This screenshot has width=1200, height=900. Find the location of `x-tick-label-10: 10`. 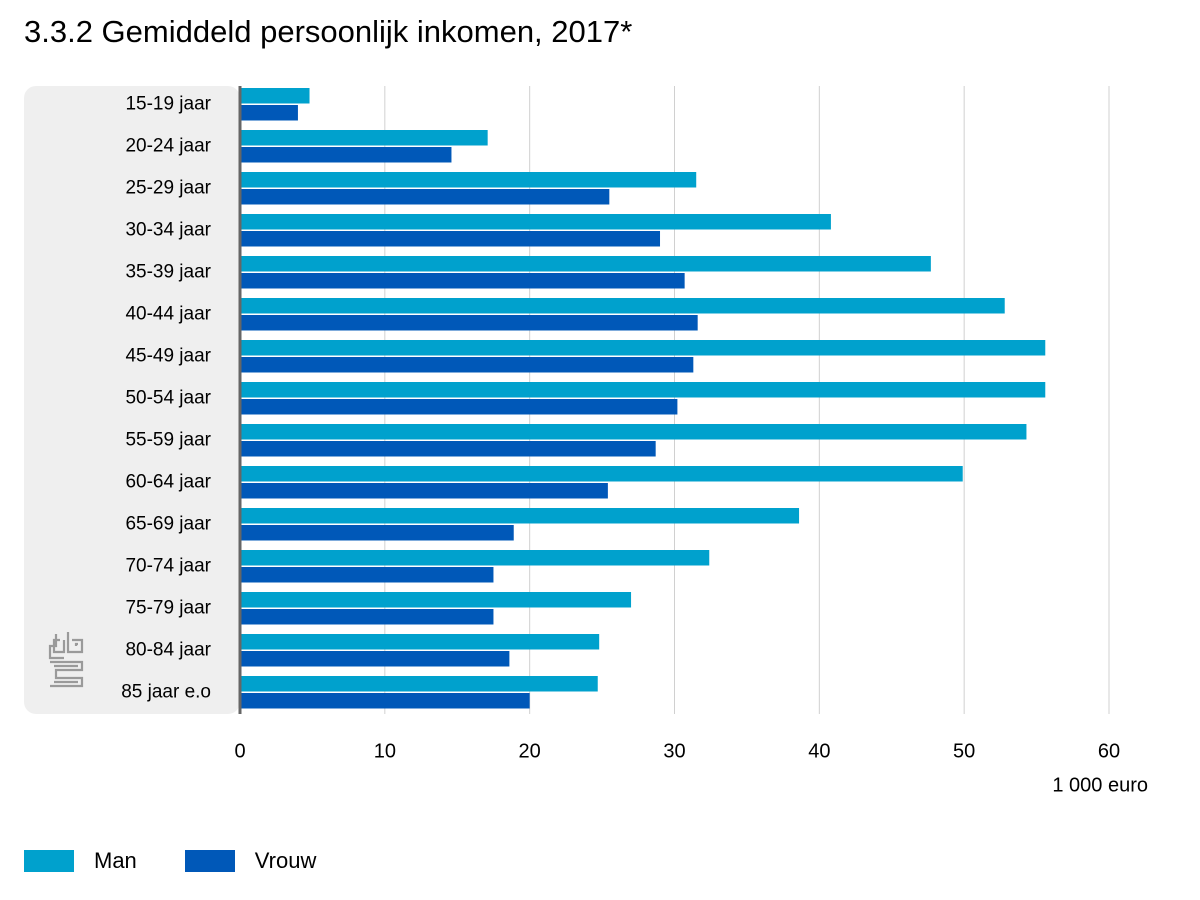

x-tick-label-10: 10 is located at coordinates (385, 751).